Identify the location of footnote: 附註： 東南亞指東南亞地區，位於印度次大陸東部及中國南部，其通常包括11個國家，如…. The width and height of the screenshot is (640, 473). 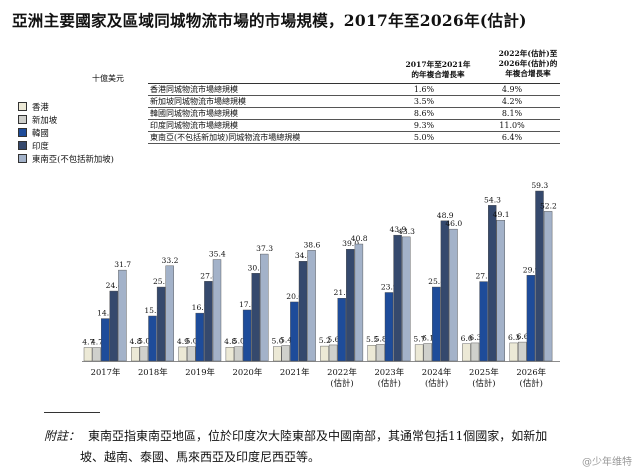
(339, 447).